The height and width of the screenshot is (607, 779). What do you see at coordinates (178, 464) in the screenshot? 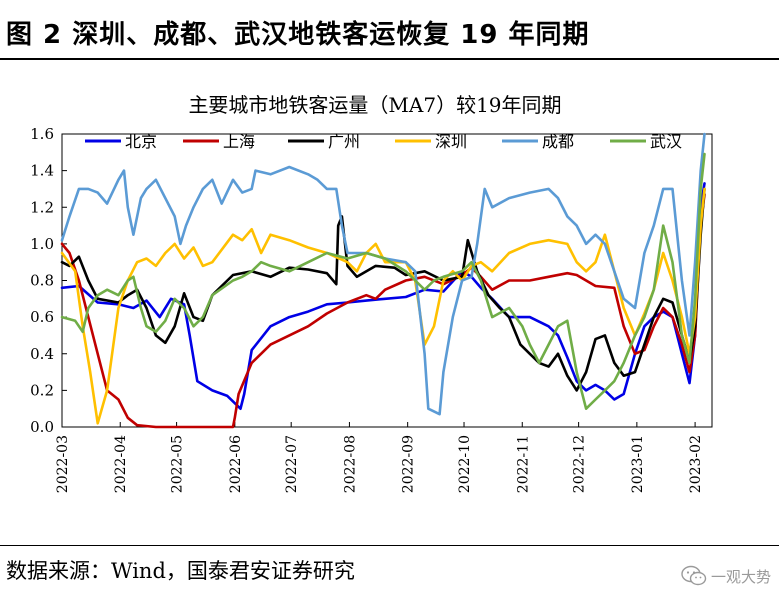
I see `x-tick-label: 2022-05` at bounding box center [178, 464].